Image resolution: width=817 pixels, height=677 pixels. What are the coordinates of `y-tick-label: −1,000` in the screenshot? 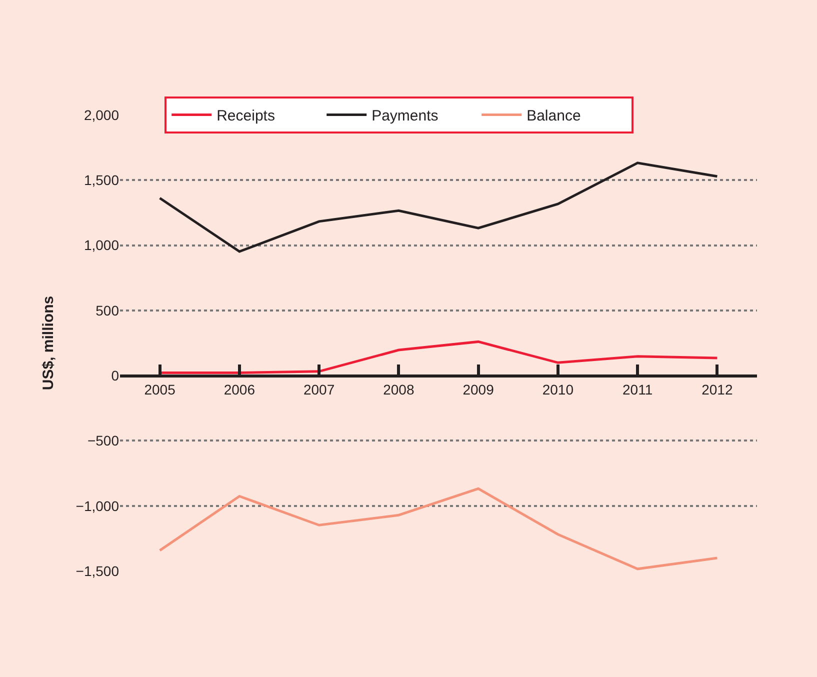 It's located at (98, 506).